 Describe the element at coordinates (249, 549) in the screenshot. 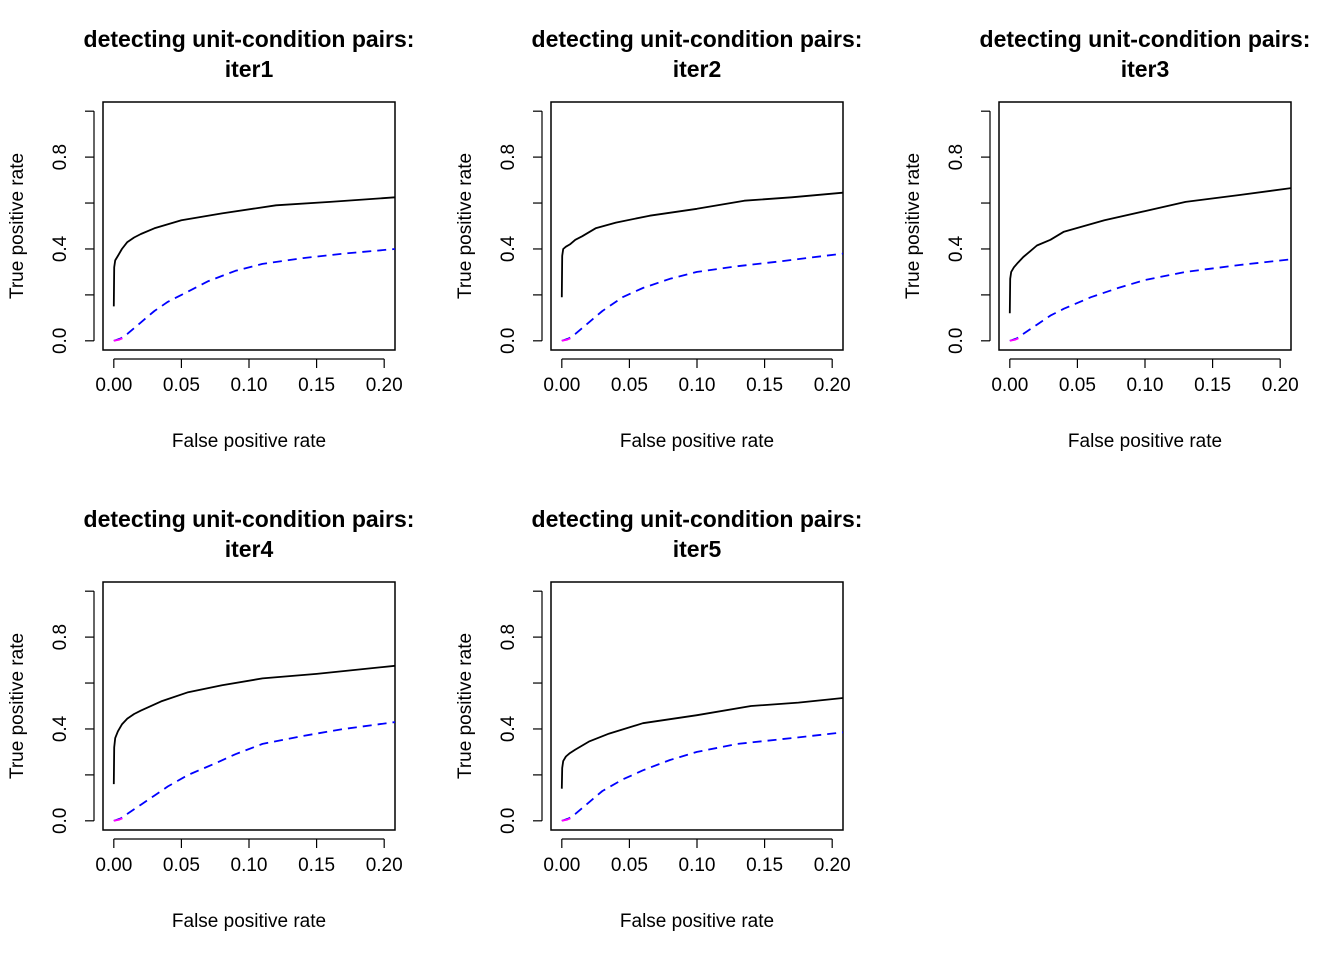

I see `chart-subtitle: iter4` at that location.